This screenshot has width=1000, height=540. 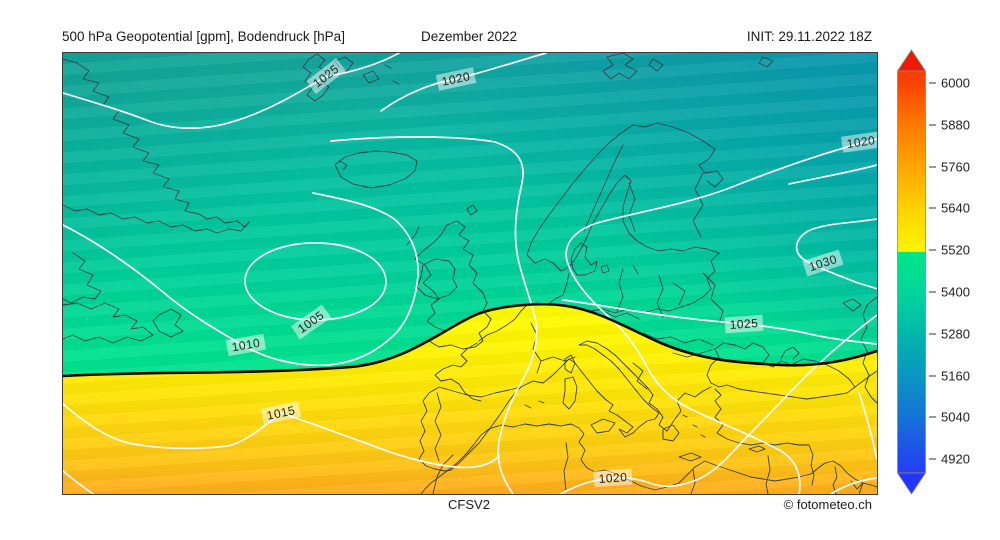 What do you see at coordinates (955, 459) in the screenshot?
I see `tick-label: 4920` at bounding box center [955, 459].